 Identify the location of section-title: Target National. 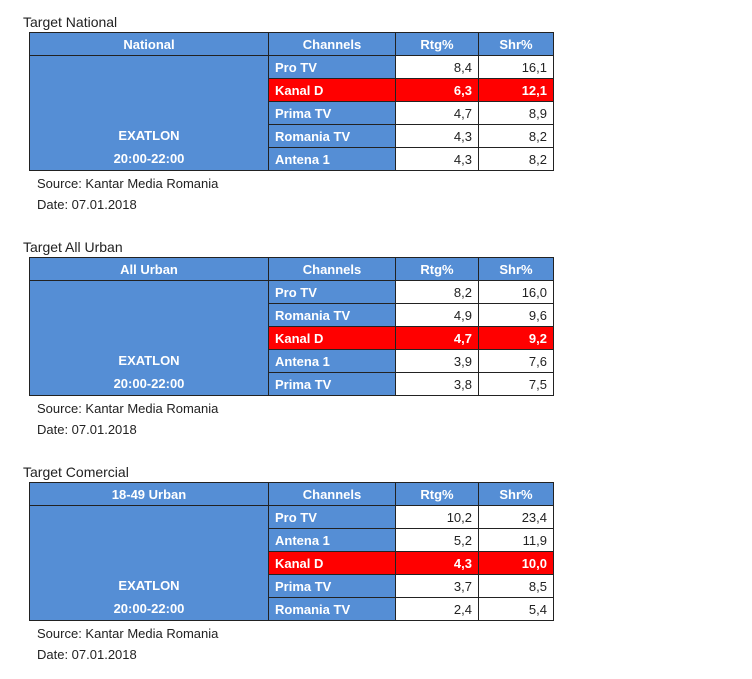
(70, 22).